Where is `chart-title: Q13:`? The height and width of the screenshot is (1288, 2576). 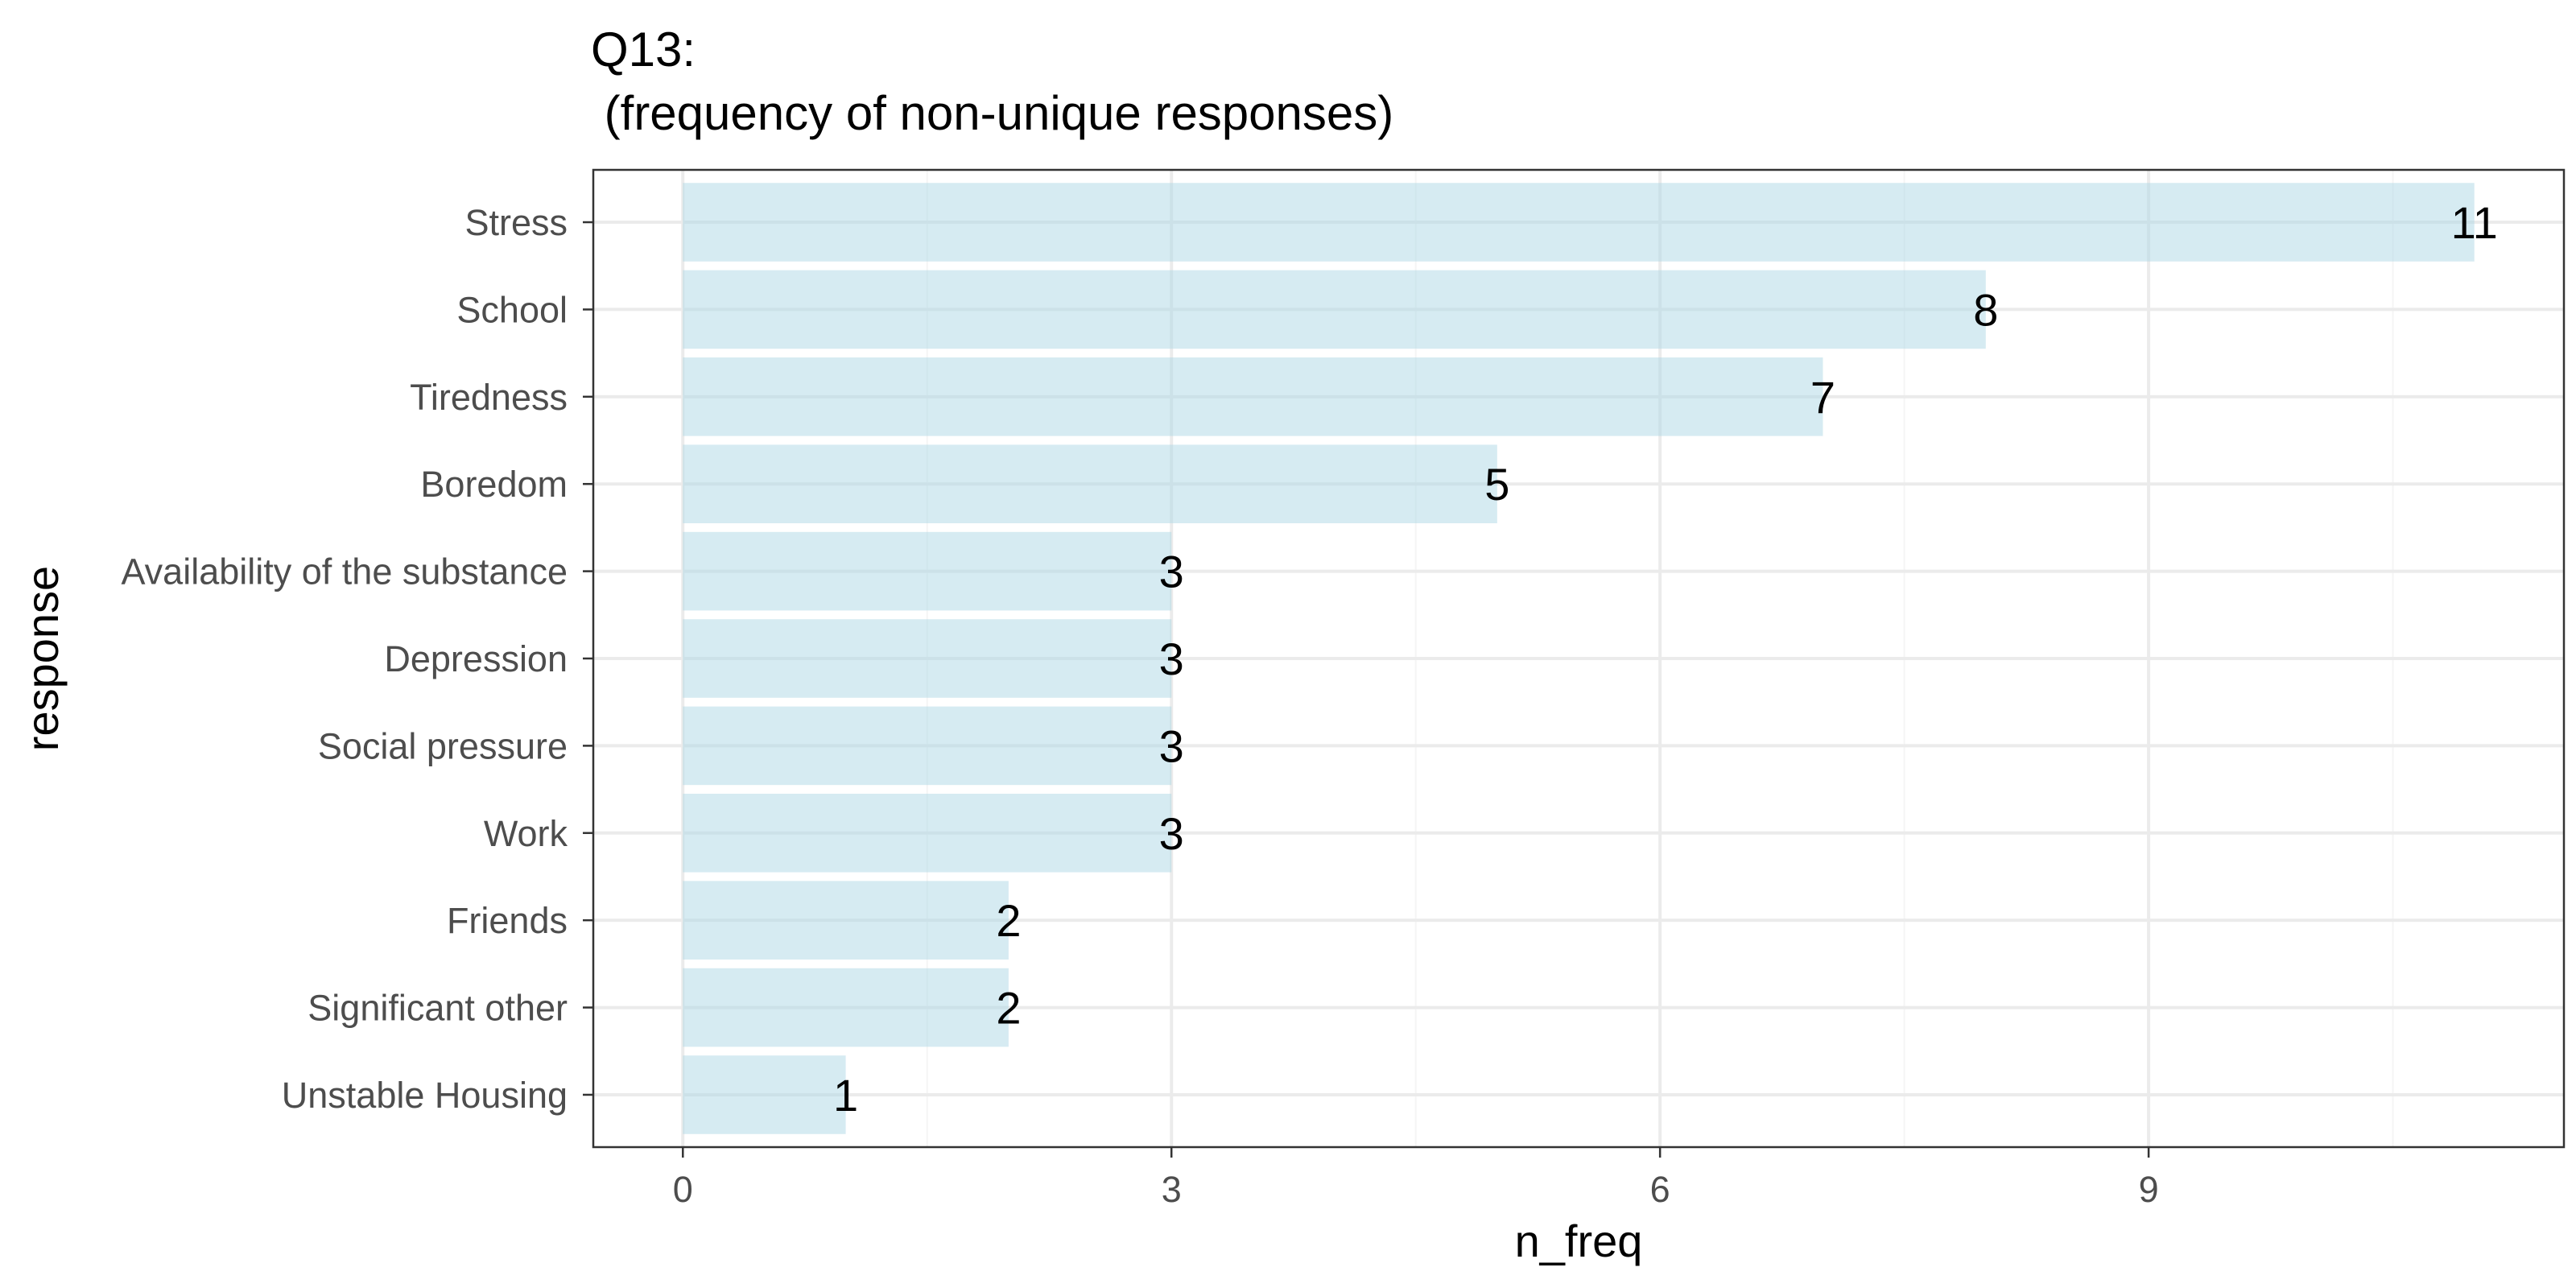 chart-title: Q13: is located at coordinates (643, 49).